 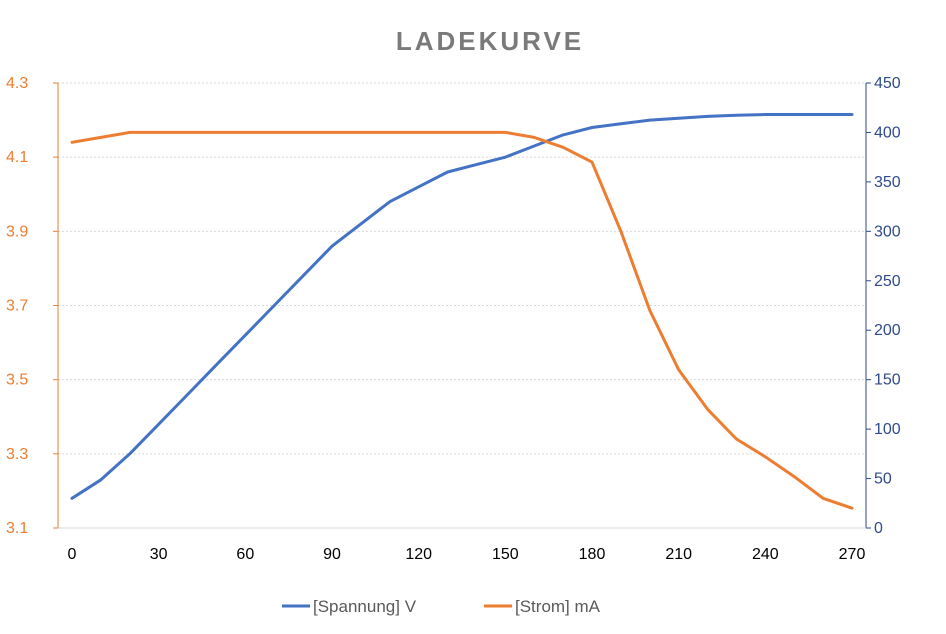 What do you see at coordinates (887, 380) in the screenshot?
I see `right-tick-label: 150` at bounding box center [887, 380].